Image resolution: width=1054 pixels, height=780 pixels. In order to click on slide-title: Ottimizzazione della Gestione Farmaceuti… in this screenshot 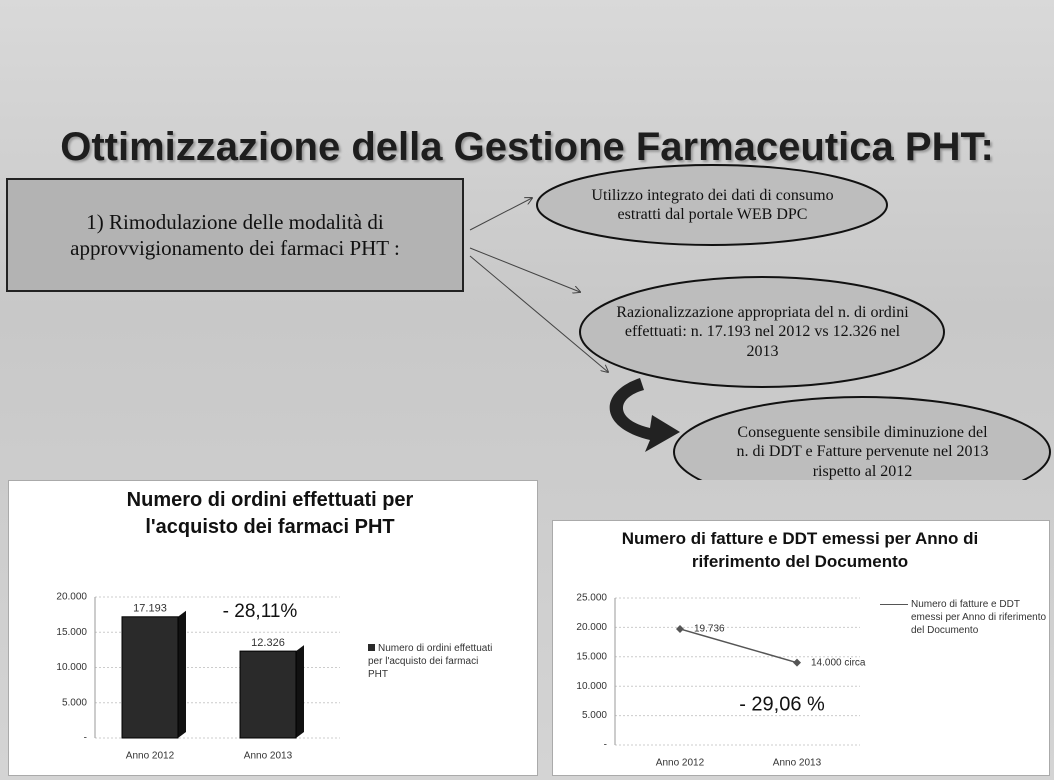, I will do `click(527, 147)`.